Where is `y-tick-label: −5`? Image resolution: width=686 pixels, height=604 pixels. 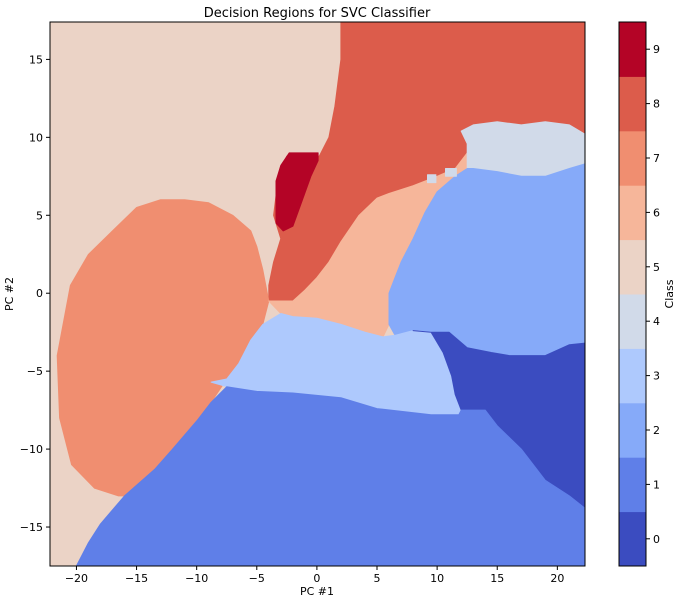
y-tick-label: −5 is located at coordinates (35, 371).